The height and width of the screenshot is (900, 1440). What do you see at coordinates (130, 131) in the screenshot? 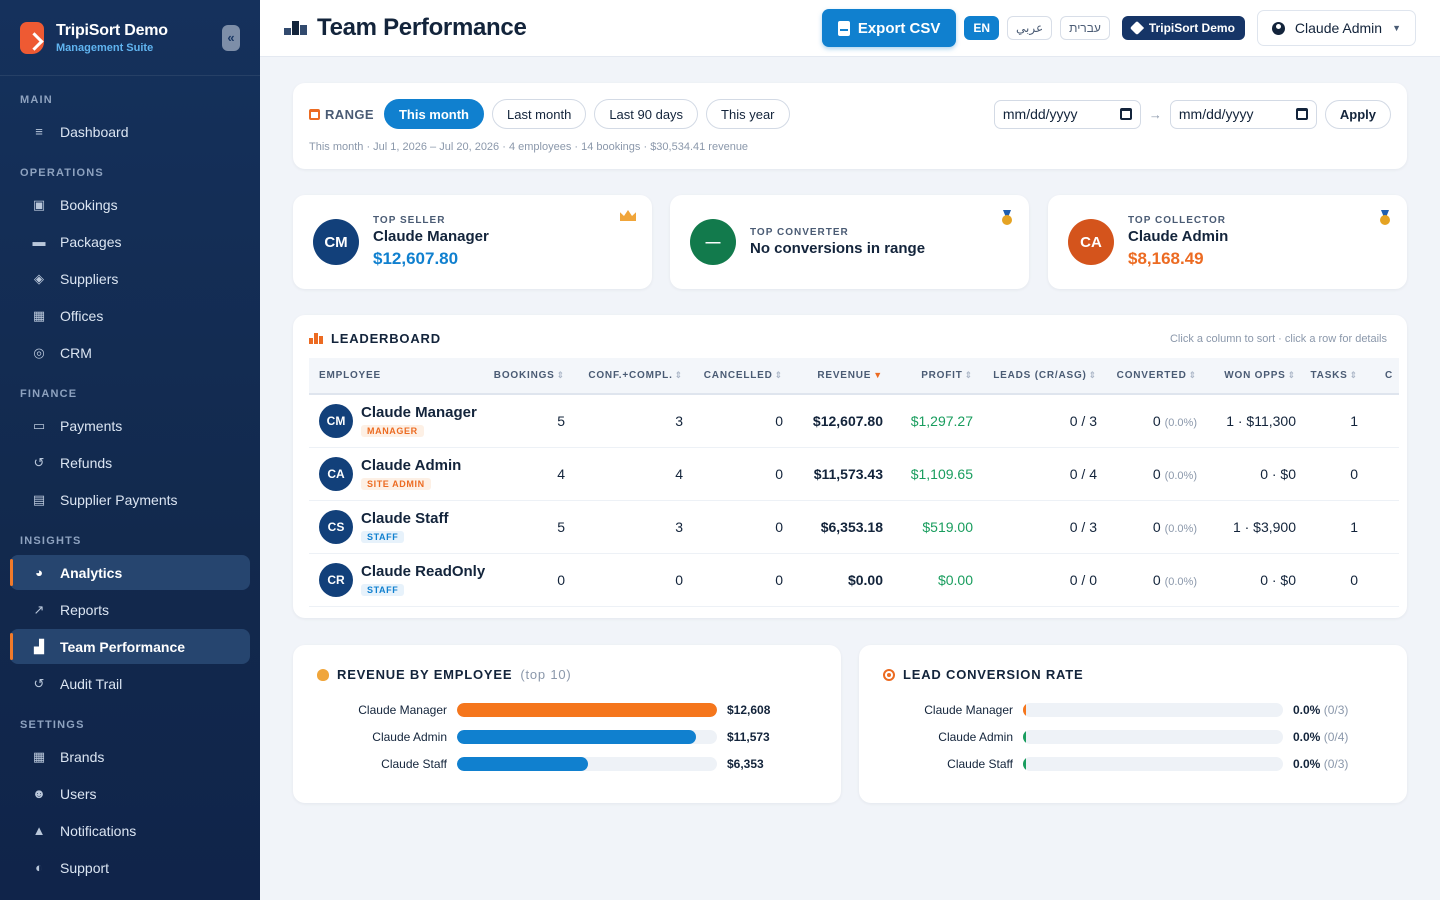
I see `sidebar-item-dashboard: ≡ Dashboard` at bounding box center [130, 131].